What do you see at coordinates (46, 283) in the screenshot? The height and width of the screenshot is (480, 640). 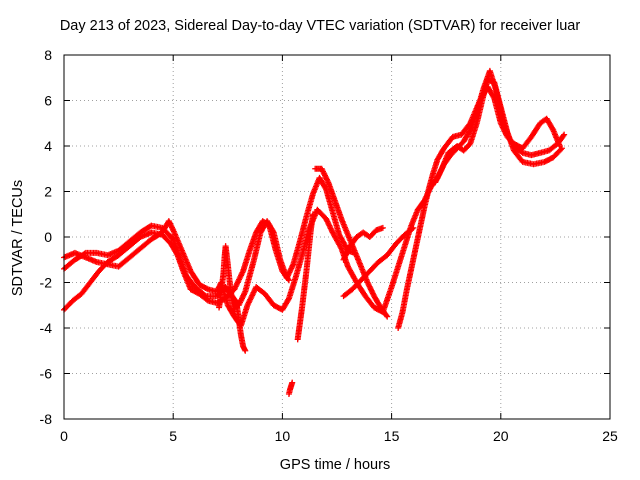 I see `y-tick-label: -2` at bounding box center [46, 283].